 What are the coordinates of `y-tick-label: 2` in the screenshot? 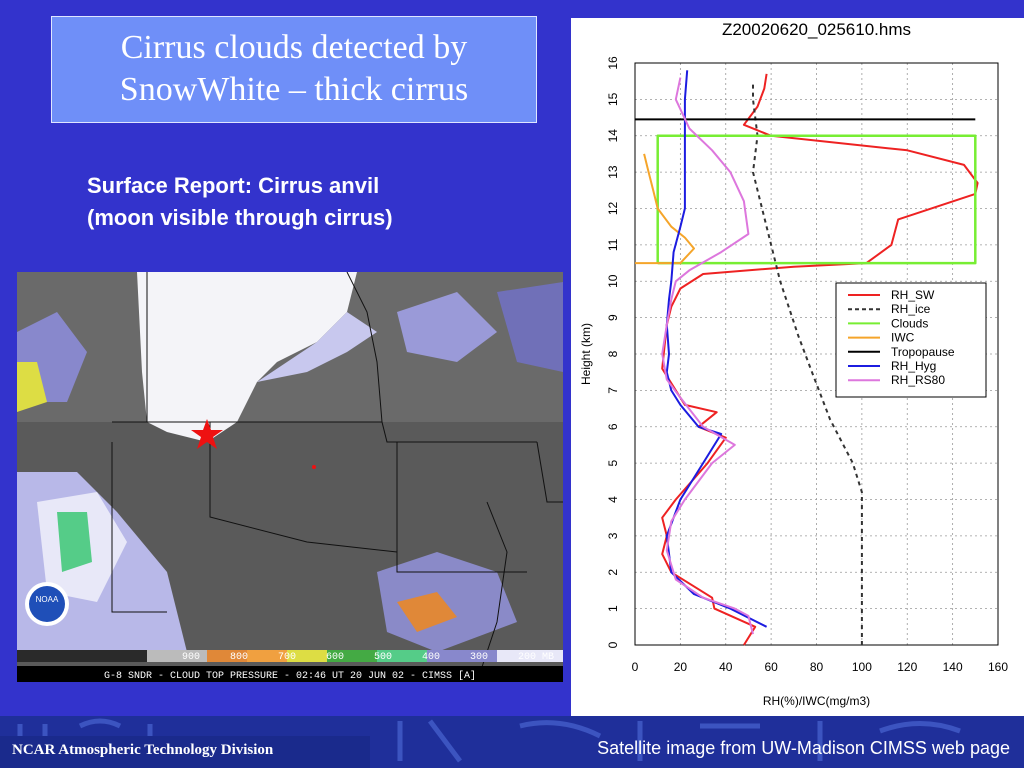 It's located at (613, 572).